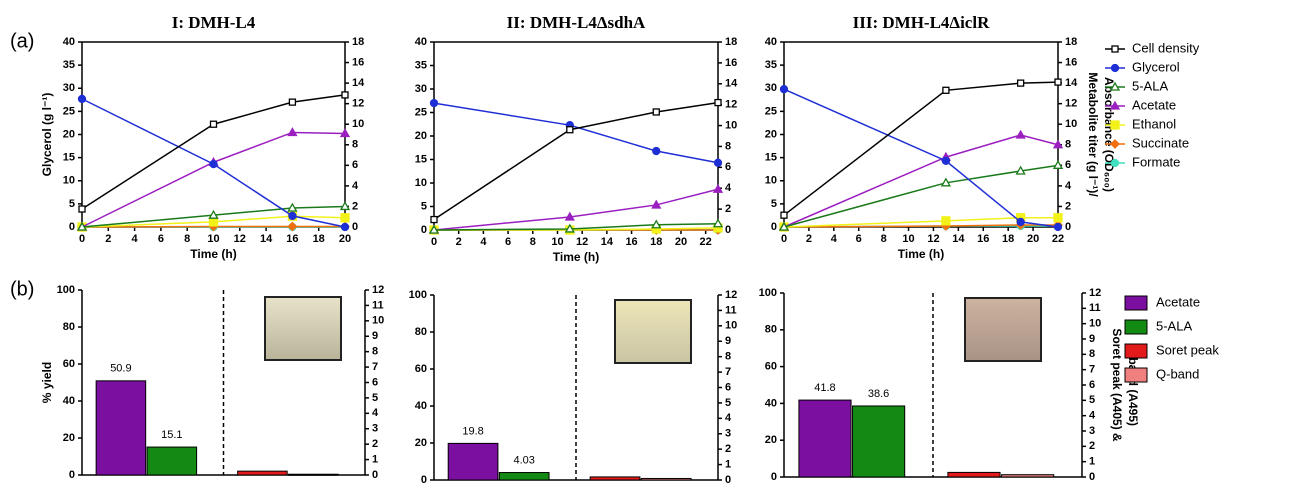 The width and height of the screenshot is (1293, 485). Describe the element at coordinates (240, 239) in the screenshot. I see `x-tick-label: 12` at that location.